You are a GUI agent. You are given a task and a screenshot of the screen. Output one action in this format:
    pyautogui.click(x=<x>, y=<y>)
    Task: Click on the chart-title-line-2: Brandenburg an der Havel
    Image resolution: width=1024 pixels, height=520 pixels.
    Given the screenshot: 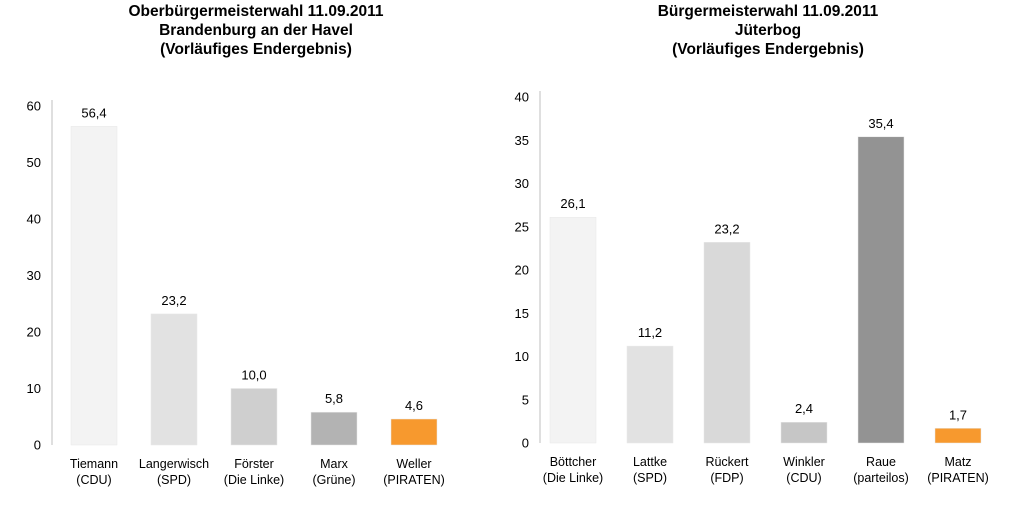 What is the action you would take?
    pyautogui.click(x=256, y=30)
    